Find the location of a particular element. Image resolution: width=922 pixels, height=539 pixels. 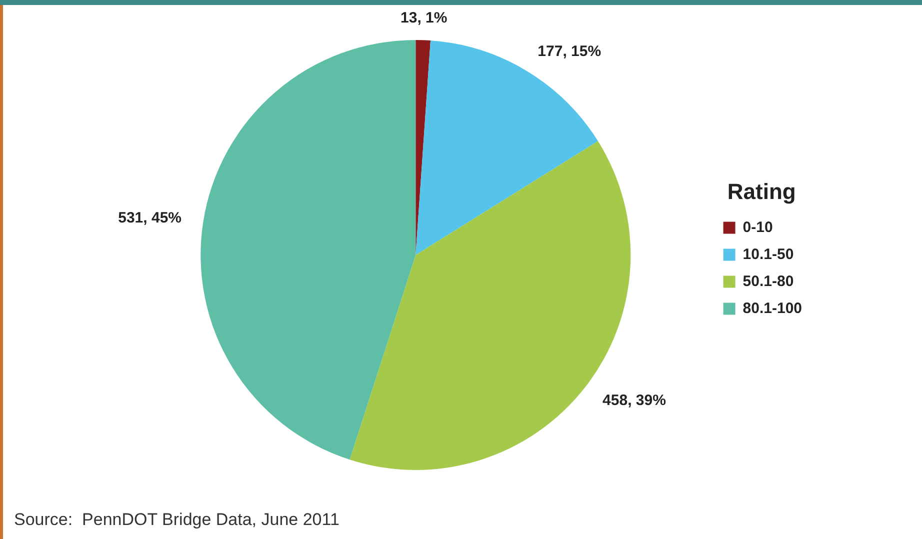

data-label: 531, 45% is located at coordinates (150, 217).